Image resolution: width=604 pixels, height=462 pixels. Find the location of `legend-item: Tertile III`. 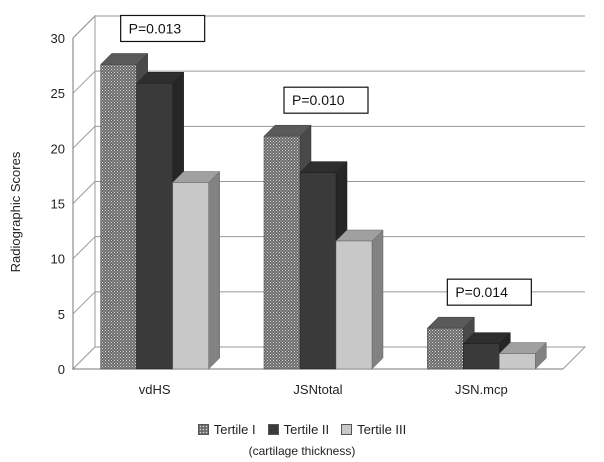

legend-item: Tertile III is located at coordinates (373, 429).